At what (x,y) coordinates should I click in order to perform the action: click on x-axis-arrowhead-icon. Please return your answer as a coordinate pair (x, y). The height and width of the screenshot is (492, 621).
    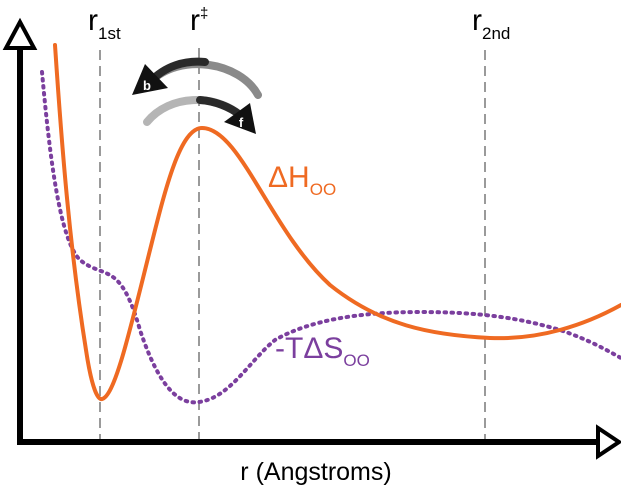
    Looking at the image, I should click on (608, 442).